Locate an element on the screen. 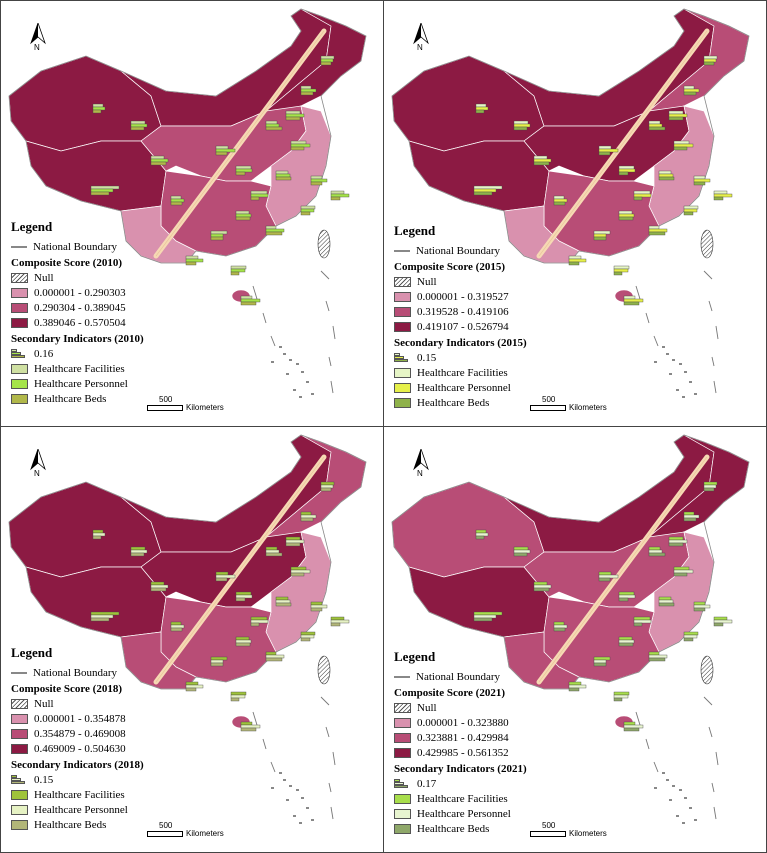  legend-scale-row: 0.16 is located at coordinates (111, 353).